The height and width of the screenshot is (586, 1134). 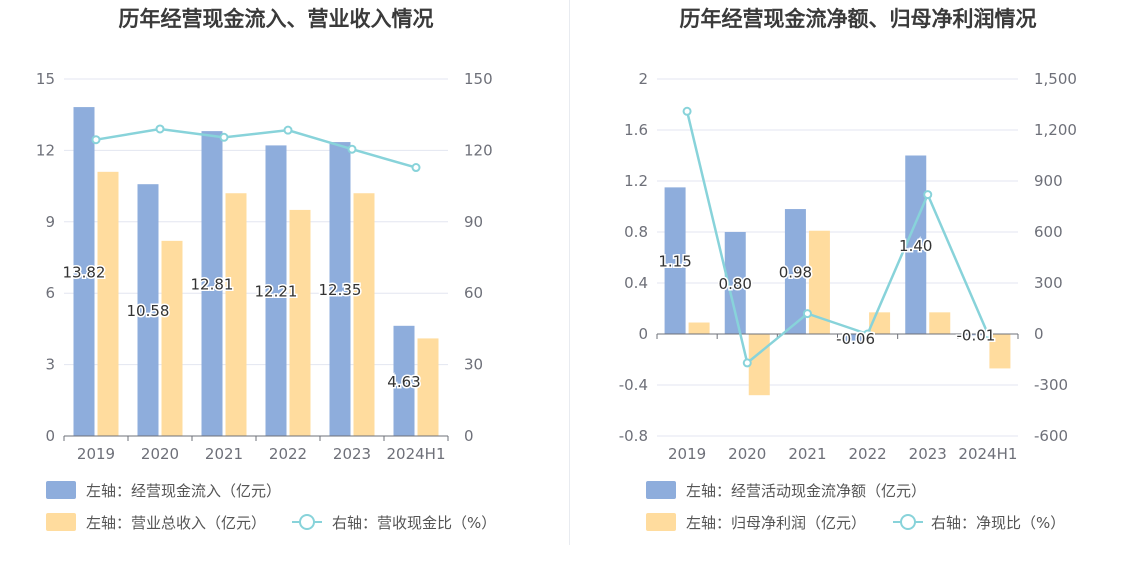 I want to click on right-data-label: -0.01, so click(x=976, y=336).